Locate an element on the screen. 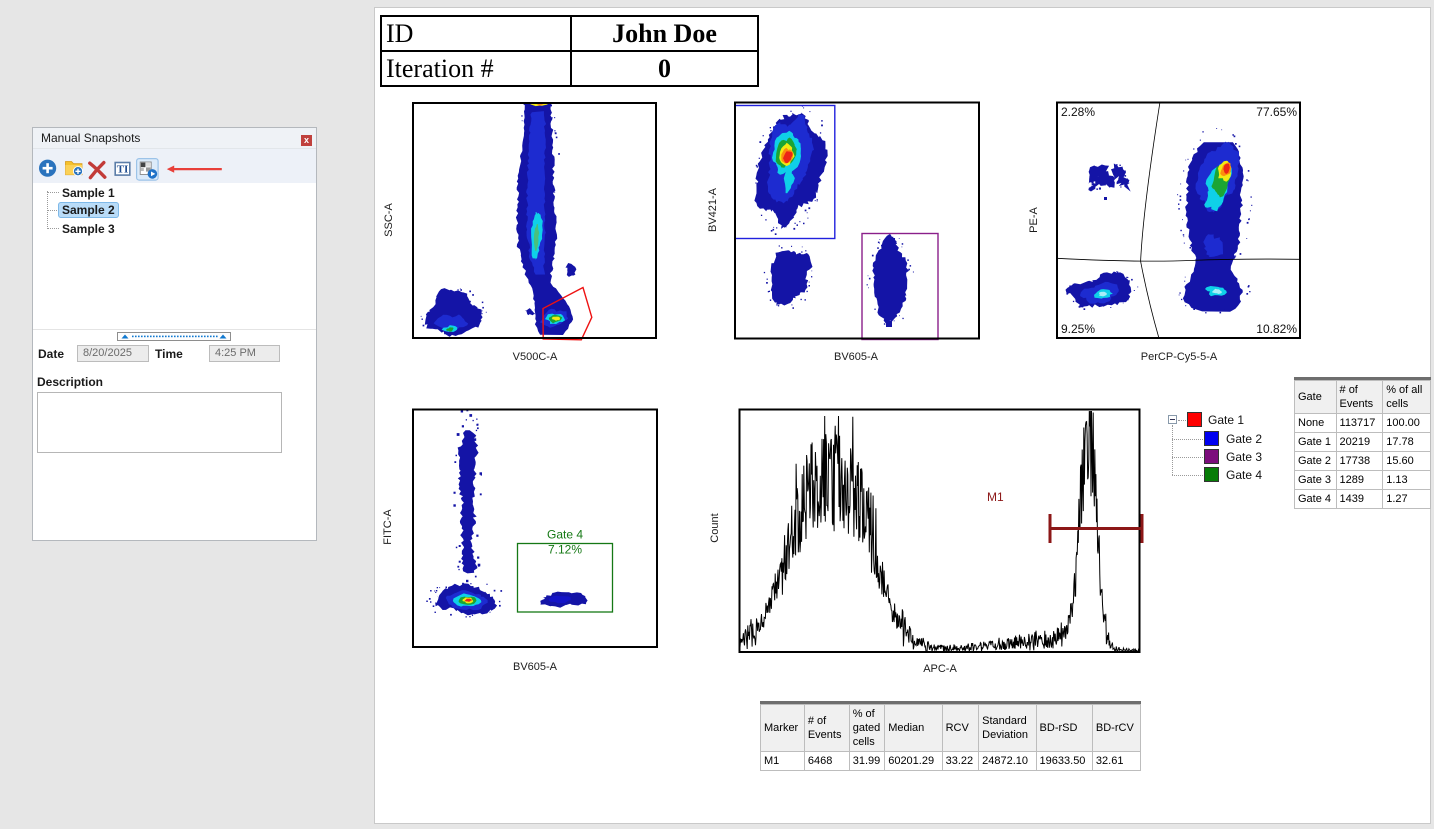 The width and height of the screenshot is (1434, 829). svg-text: 9.25% is located at coordinates (1078, 329).